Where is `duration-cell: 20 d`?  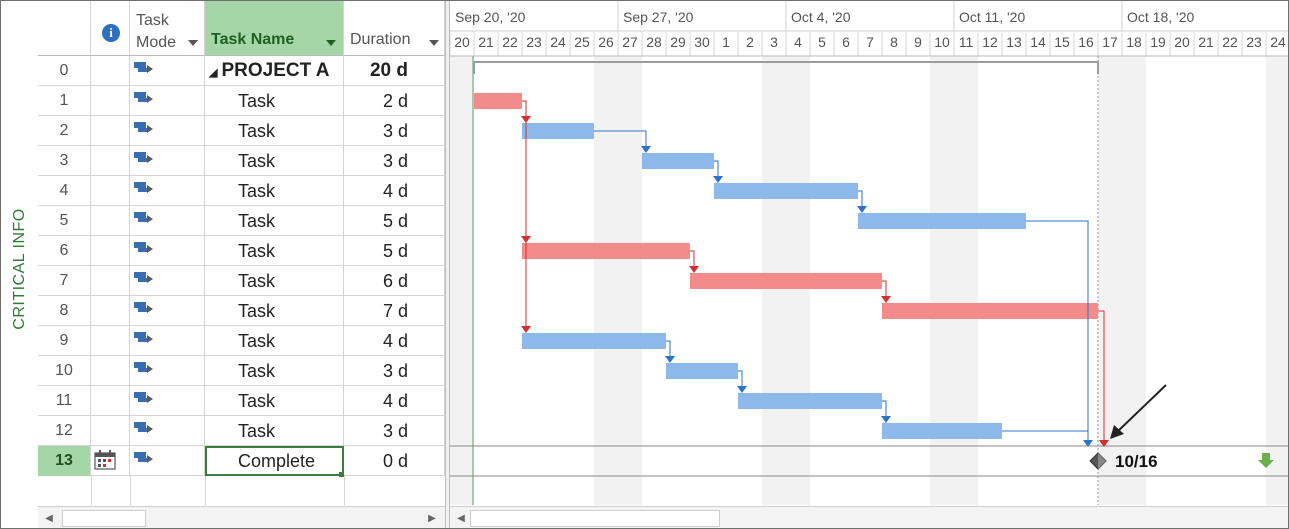 duration-cell: 20 d is located at coordinates (394, 71).